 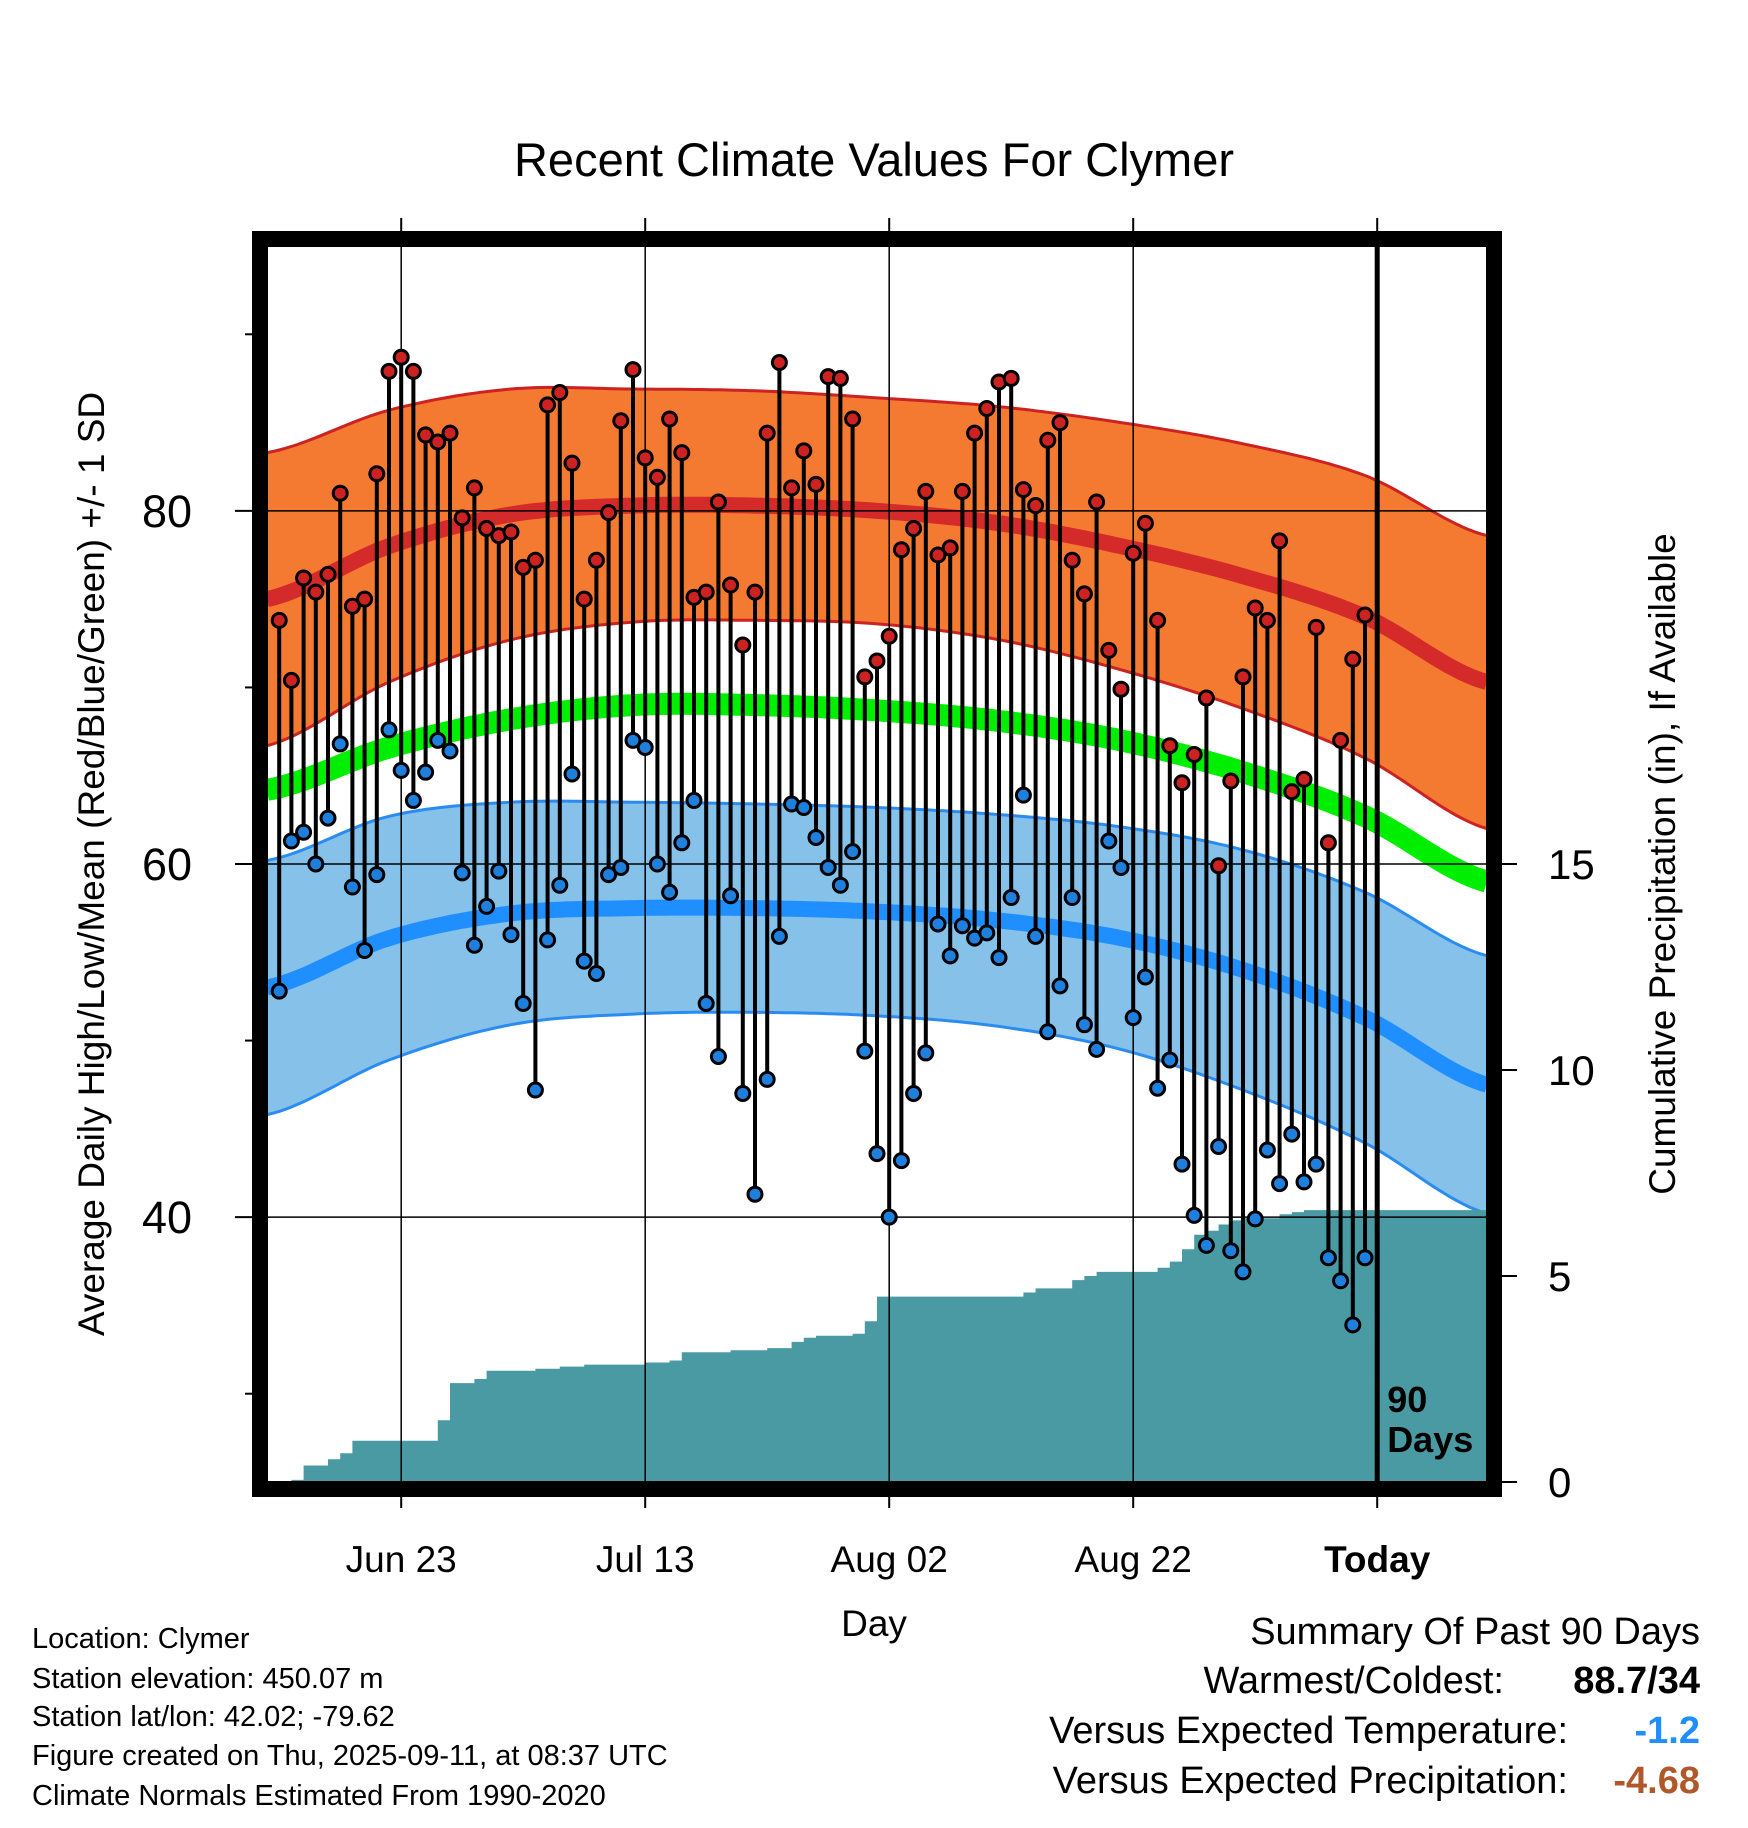 What do you see at coordinates (1571, 1070) in the screenshot?
I see `y-tick-label-right: 10` at bounding box center [1571, 1070].